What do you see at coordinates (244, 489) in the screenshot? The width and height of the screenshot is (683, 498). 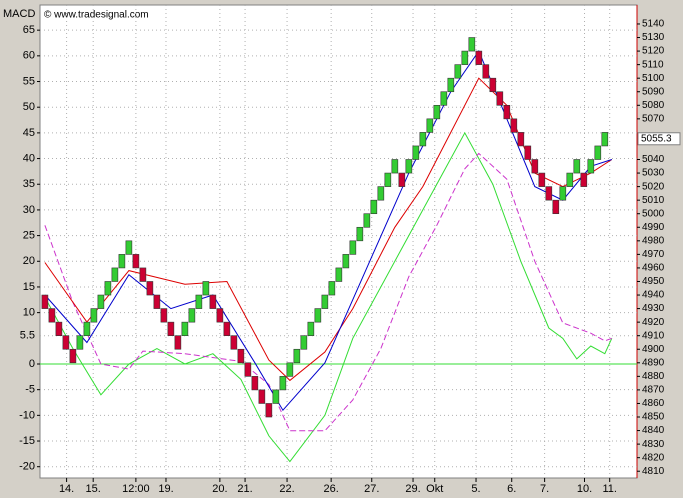 I see `x-tick-label: 21.` at bounding box center [244, 489].